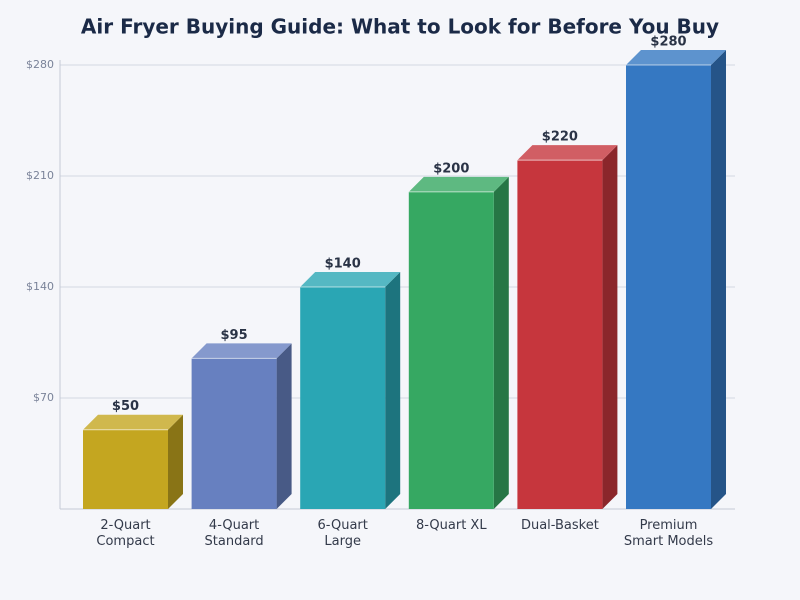 The height and width of the screenshot is (600, 800). What do you see at coordinates (125, 406) in the screenshot?
I see `value-label: $50` at bounding box center [125, 406].